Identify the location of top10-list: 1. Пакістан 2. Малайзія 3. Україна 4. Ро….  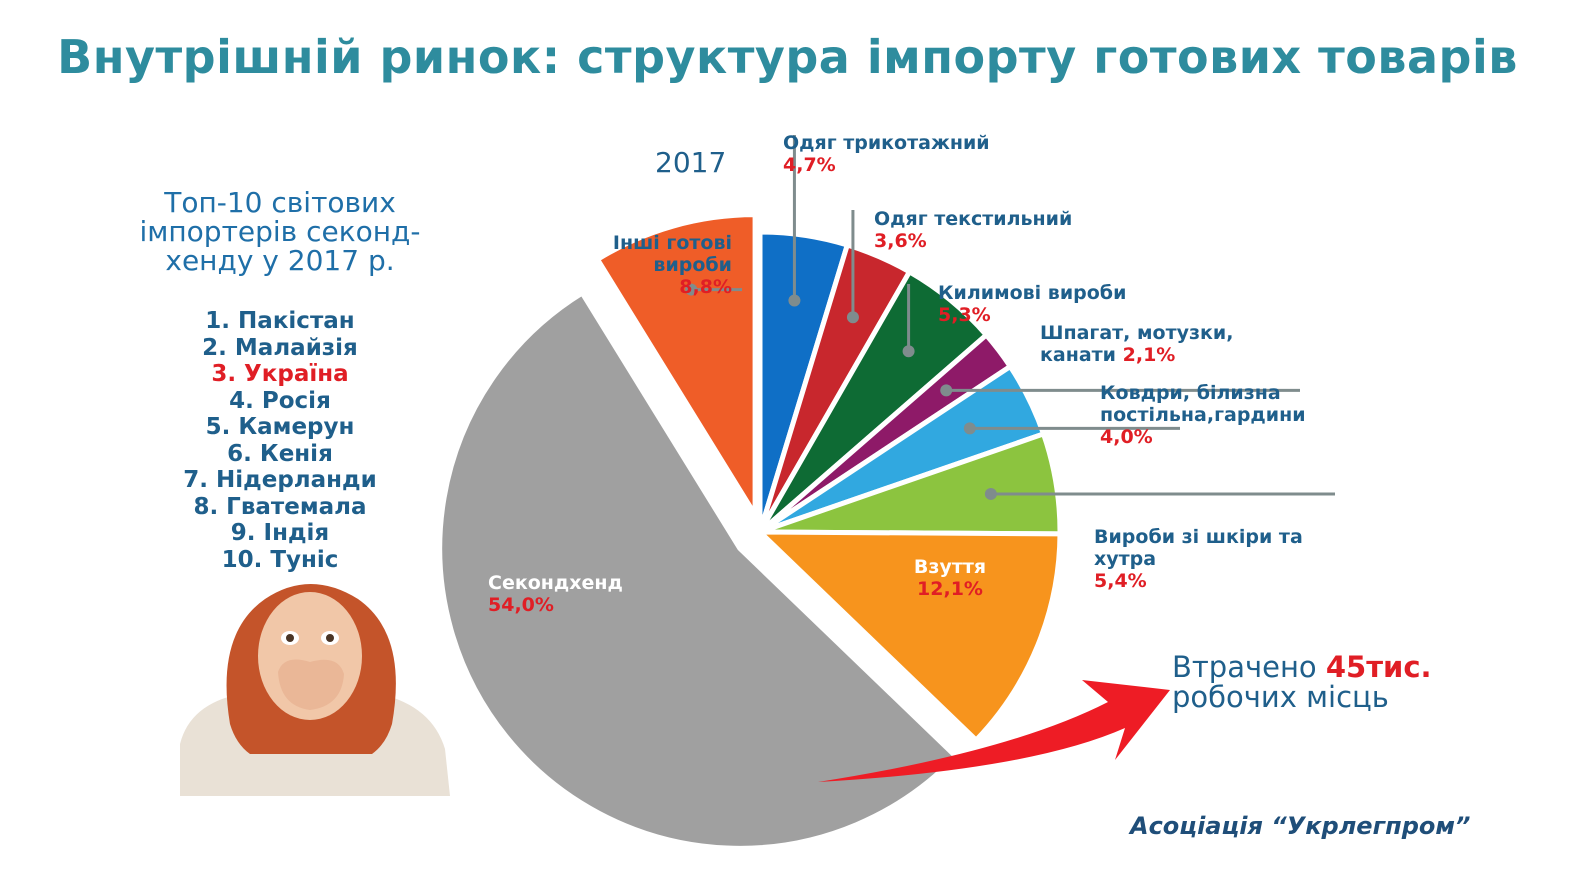
(280, 440).